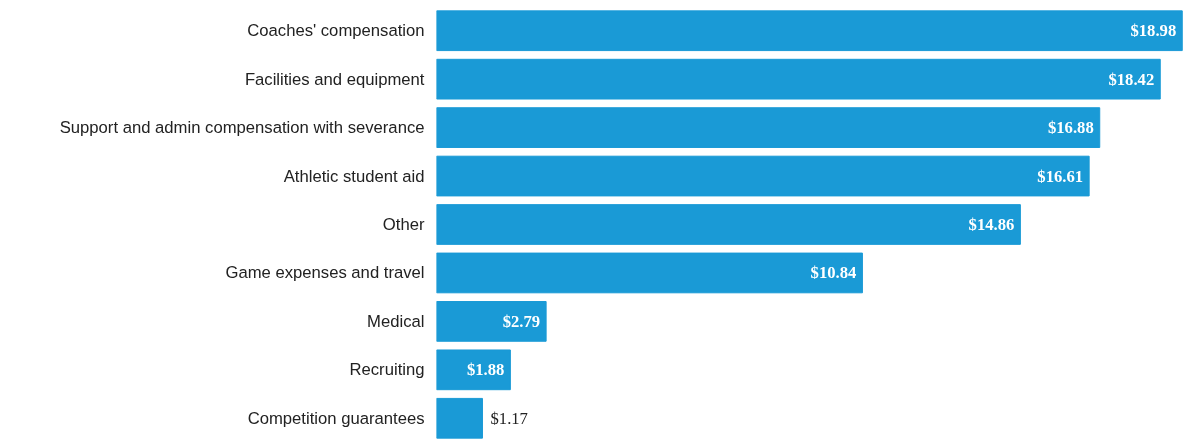 The height and width of the screenshot is (442, 1188). Describe the element at coordinates (396, 321) in the screenshot. I see `y-tick-label: Medical` at that location.